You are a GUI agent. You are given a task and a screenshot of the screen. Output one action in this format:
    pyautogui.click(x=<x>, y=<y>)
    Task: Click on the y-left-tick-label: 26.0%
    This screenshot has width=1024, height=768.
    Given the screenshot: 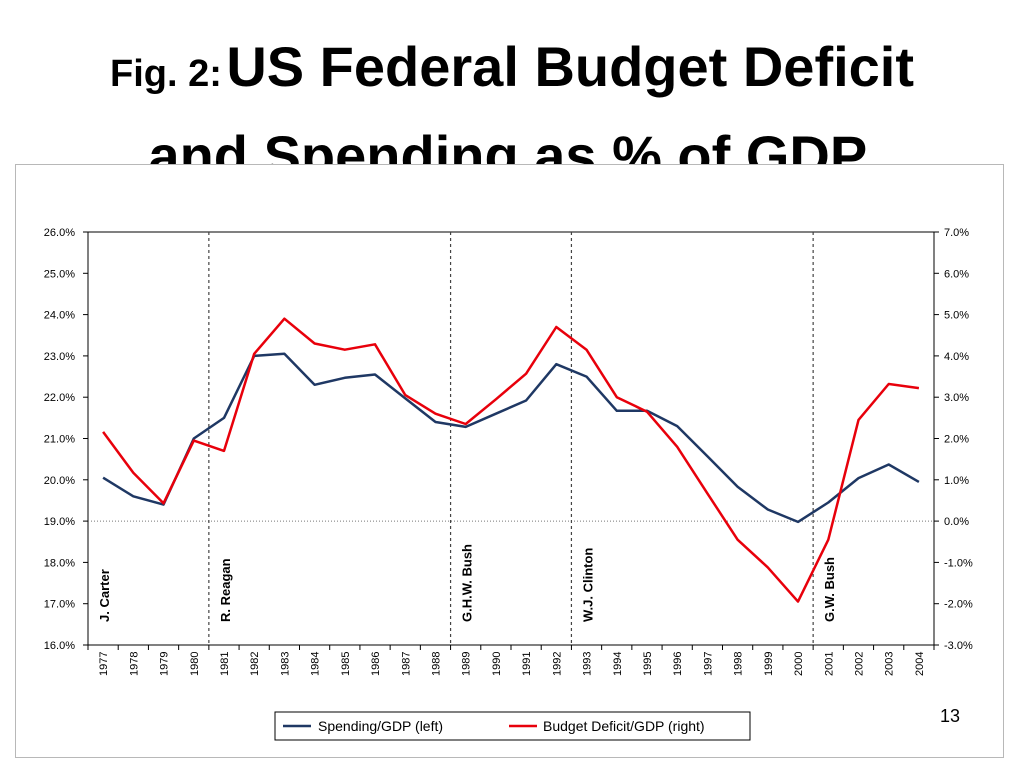 What is the action you would take?
    pyautogui.click(x=59, y=233)
    